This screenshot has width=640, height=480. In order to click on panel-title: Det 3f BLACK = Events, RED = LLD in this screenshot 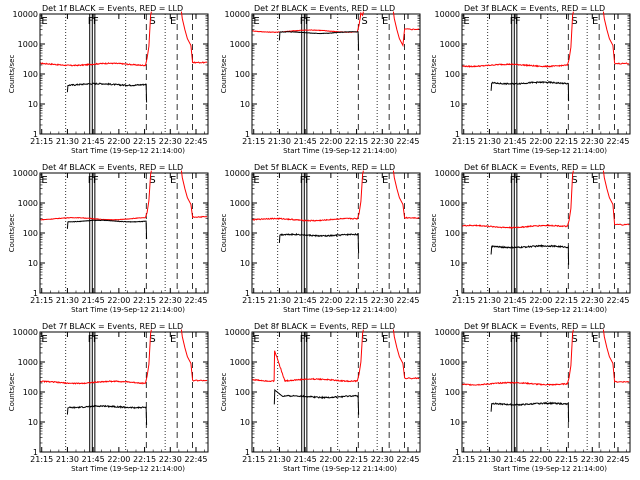, I will do `click(534, 8)`.